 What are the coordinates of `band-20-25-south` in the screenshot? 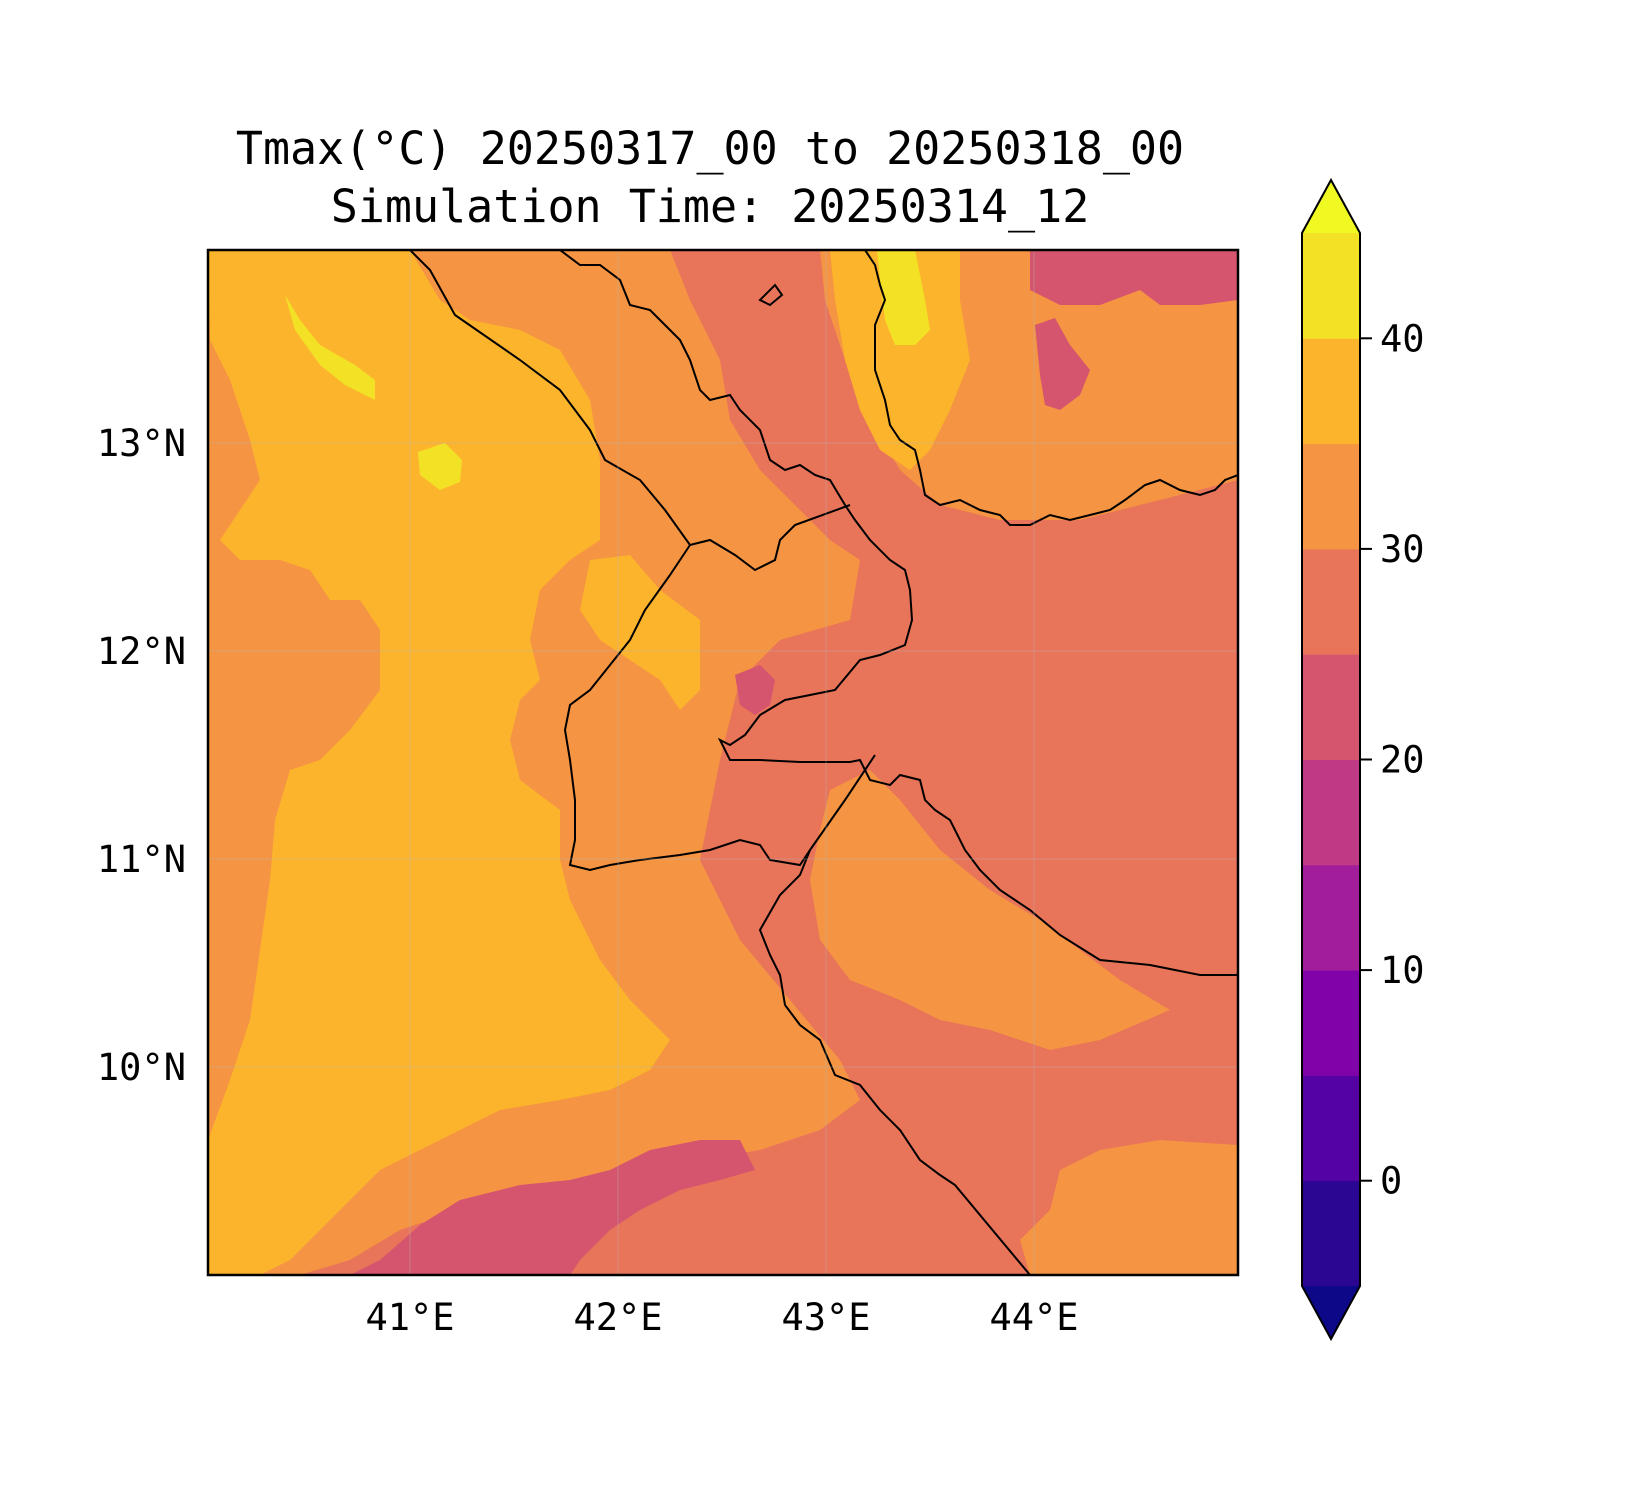 It's located at (552, 1207).